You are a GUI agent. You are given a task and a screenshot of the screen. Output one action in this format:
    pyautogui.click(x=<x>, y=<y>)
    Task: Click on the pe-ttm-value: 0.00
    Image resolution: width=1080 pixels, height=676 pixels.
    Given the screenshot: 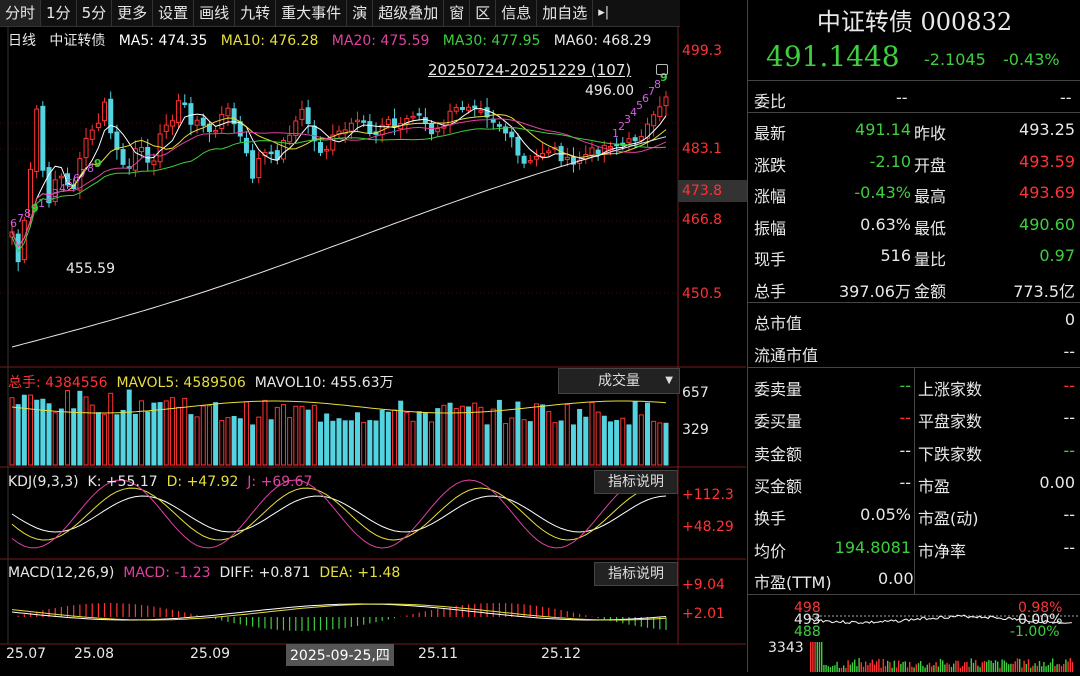 What is the action you would take?
    pyautogui.click(x=896, y=578)
    